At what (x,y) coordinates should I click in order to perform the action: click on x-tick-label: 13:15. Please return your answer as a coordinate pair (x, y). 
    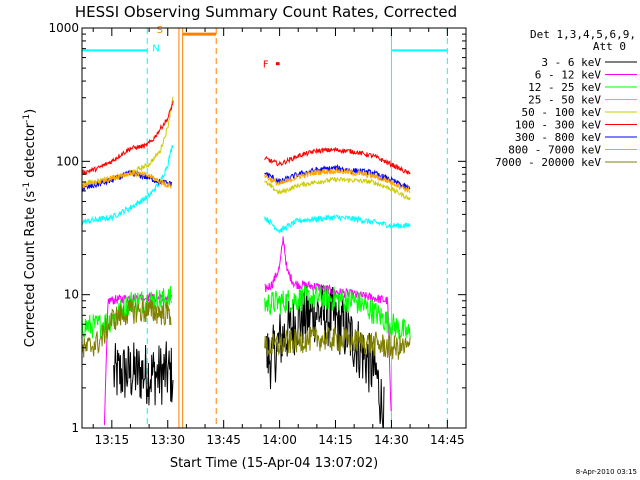
    Looking at the image, I should click on (112, 440).